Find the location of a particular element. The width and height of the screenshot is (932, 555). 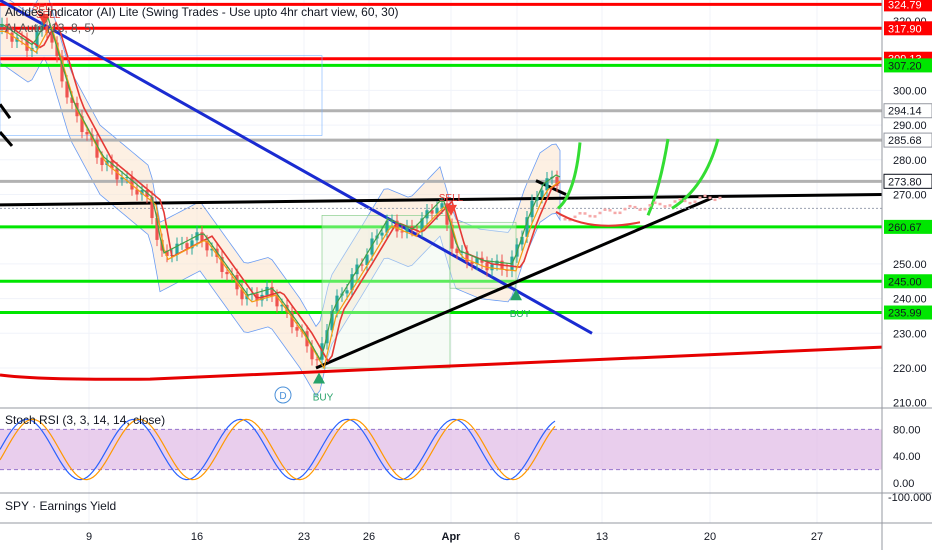

price-level-badge: 245.00 is located at coordinates (908, 281).